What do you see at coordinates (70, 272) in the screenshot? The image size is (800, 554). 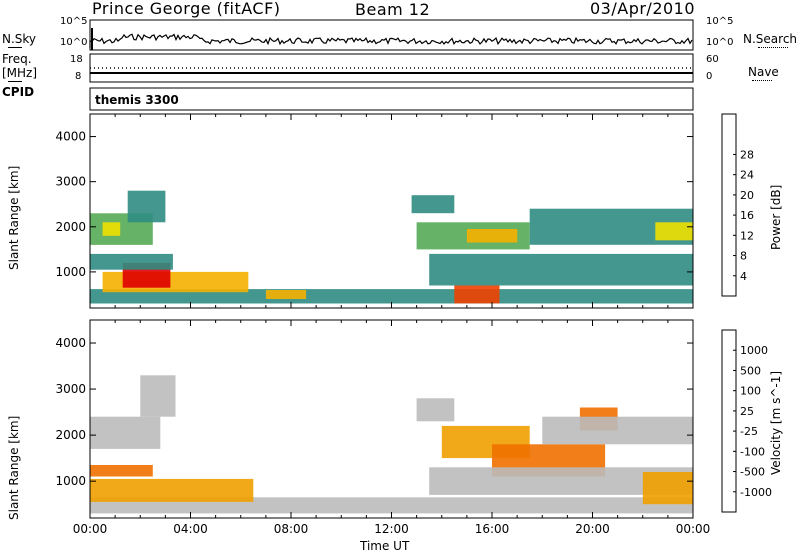 I see `power-ytick-label: 1000` at bounding box center [70, 272].